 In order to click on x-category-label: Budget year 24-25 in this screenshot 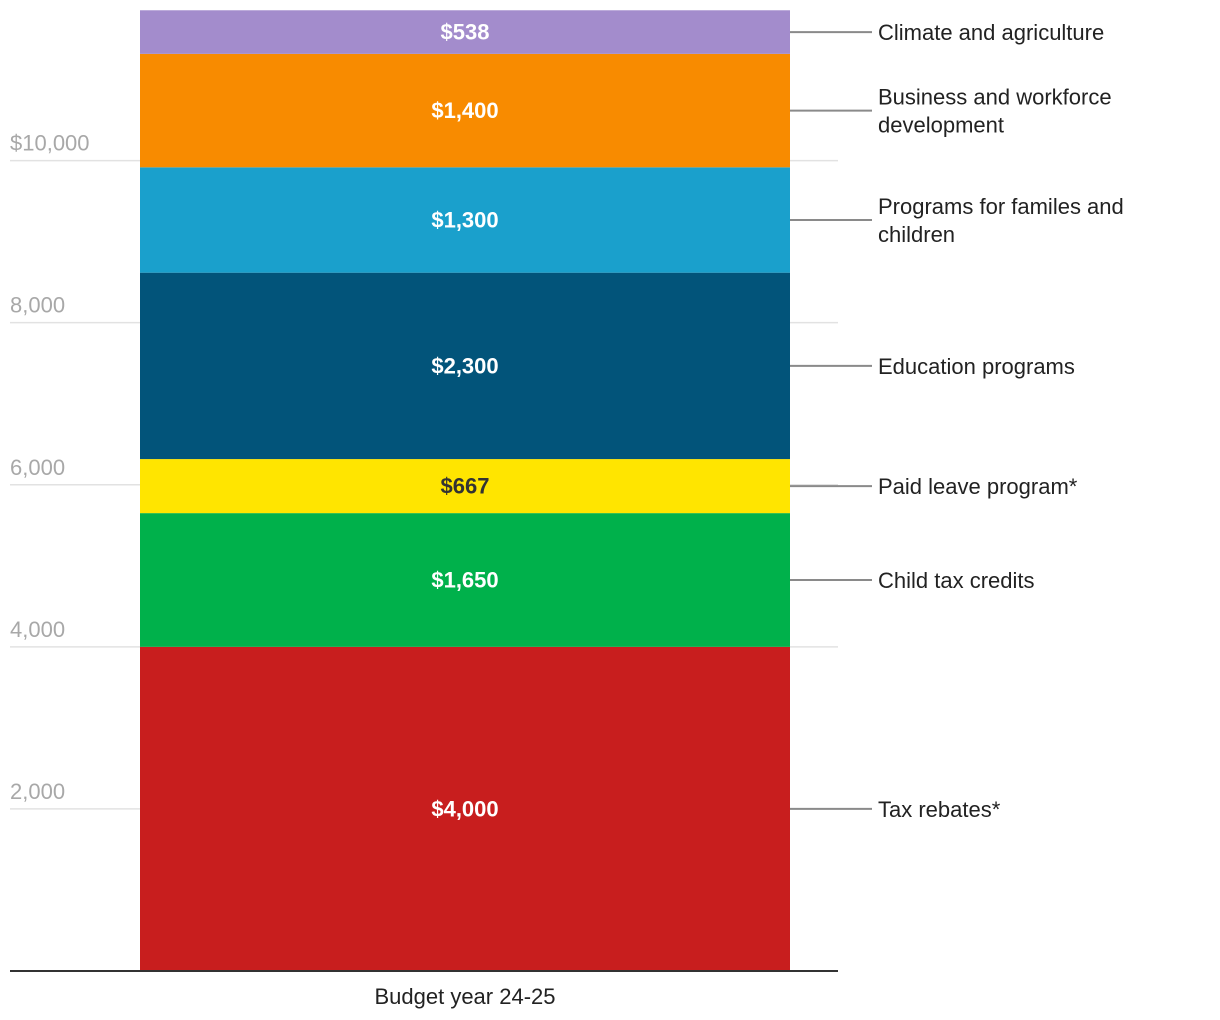, I will do `click(464, 996)`.